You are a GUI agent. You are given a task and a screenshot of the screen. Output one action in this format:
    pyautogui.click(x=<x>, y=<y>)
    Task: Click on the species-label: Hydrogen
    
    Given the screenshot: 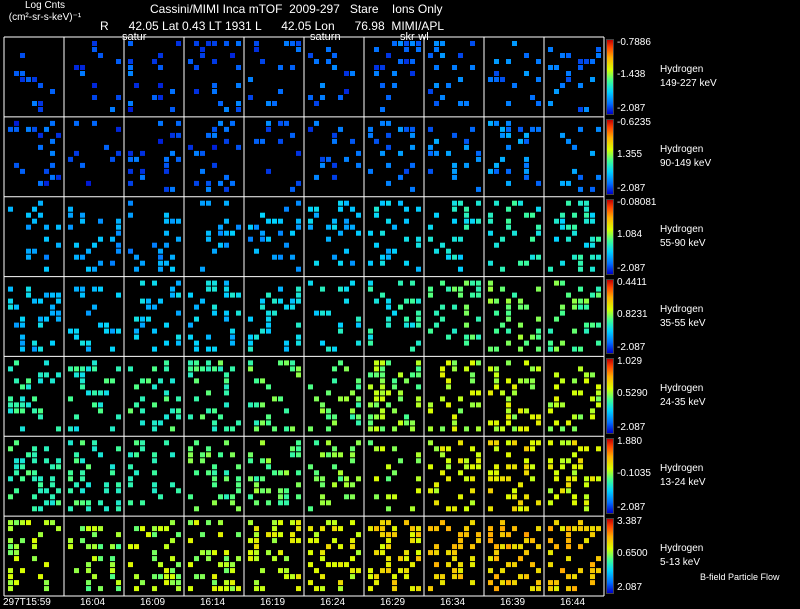 What is the action you would take?
    pyautogui.click(x=682, y=549)
    